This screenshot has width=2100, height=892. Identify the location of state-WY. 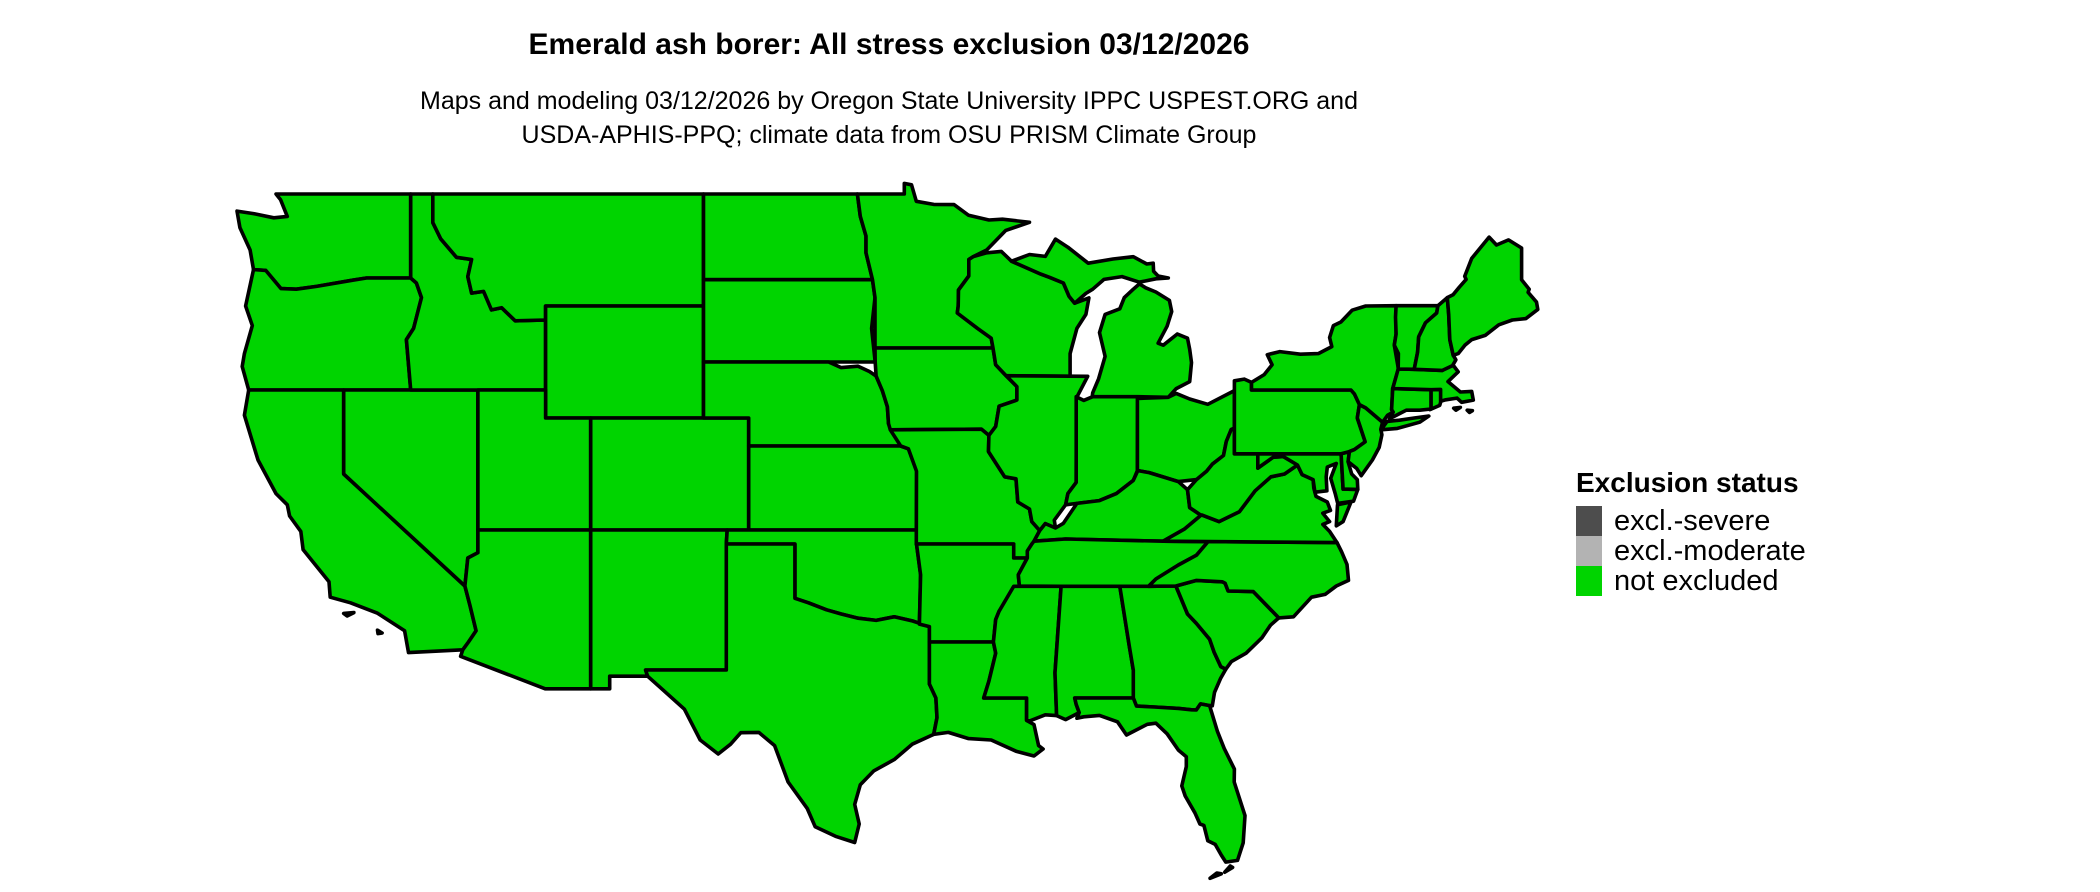
(624, 362).